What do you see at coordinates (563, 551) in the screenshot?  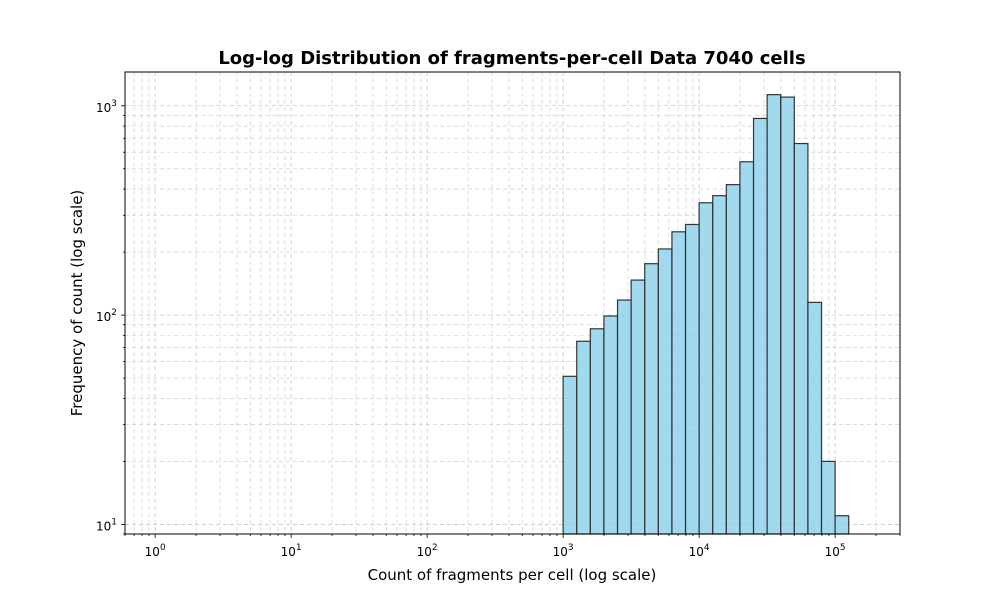 I see `x-tick-label: 10³` at bounding box center [563, 551].